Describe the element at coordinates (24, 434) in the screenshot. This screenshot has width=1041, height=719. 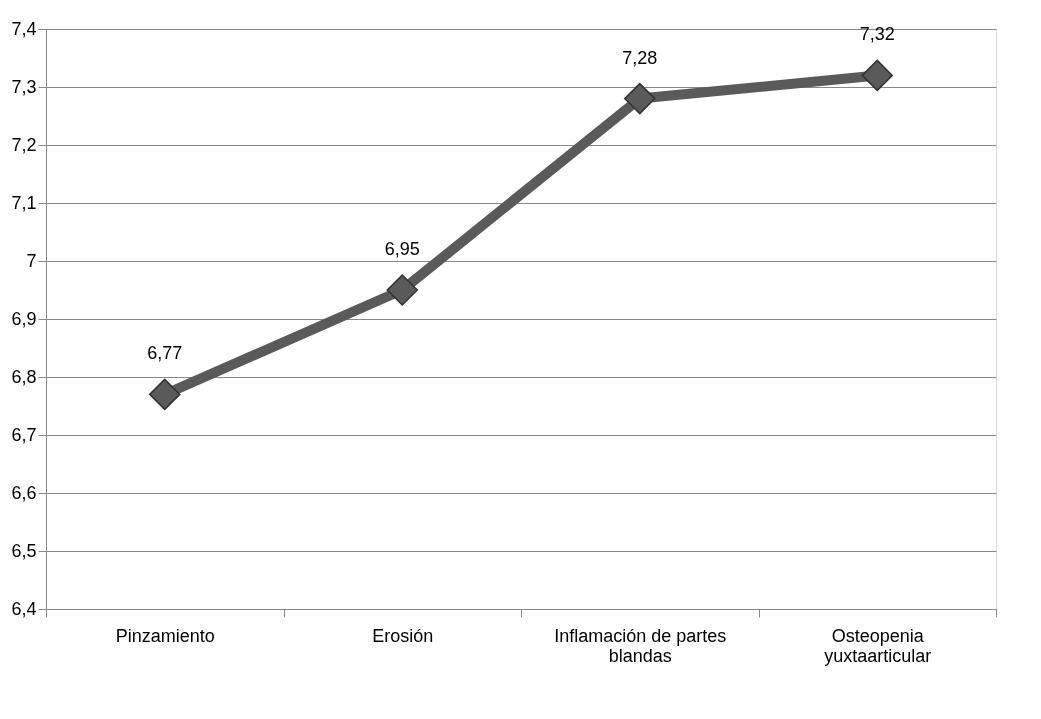
I see `y-tick-label: 6,7` at that location.